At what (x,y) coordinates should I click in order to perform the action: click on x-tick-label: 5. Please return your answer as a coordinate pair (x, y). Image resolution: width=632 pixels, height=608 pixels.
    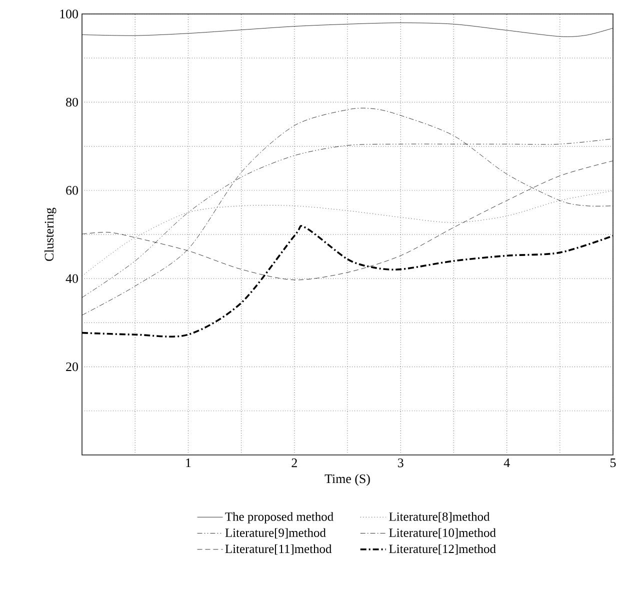
    Looking at the image, I should click on (613, 463).